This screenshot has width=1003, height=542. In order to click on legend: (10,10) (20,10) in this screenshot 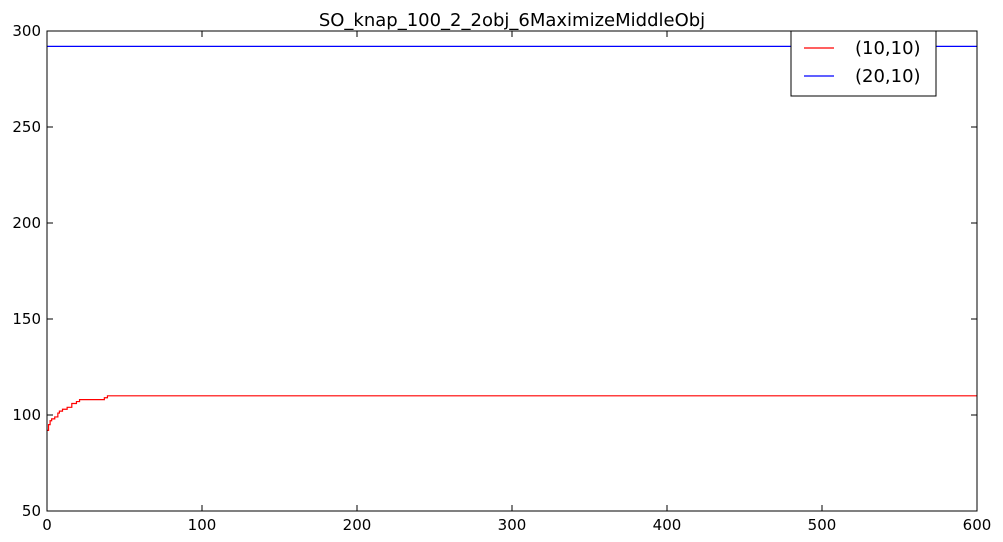, I will do `click(863, 63)`.